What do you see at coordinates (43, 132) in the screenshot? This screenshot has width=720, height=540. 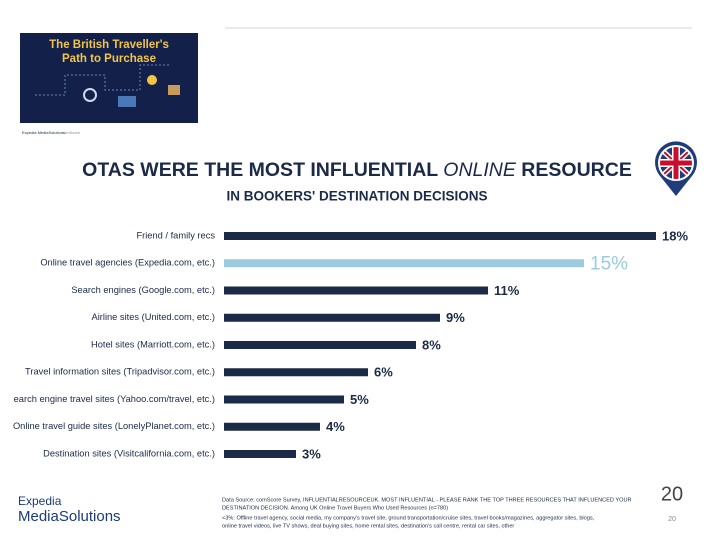 I see `thumbnail-logo: Expedia MediaSolutions` at bounding box center [43, 132].